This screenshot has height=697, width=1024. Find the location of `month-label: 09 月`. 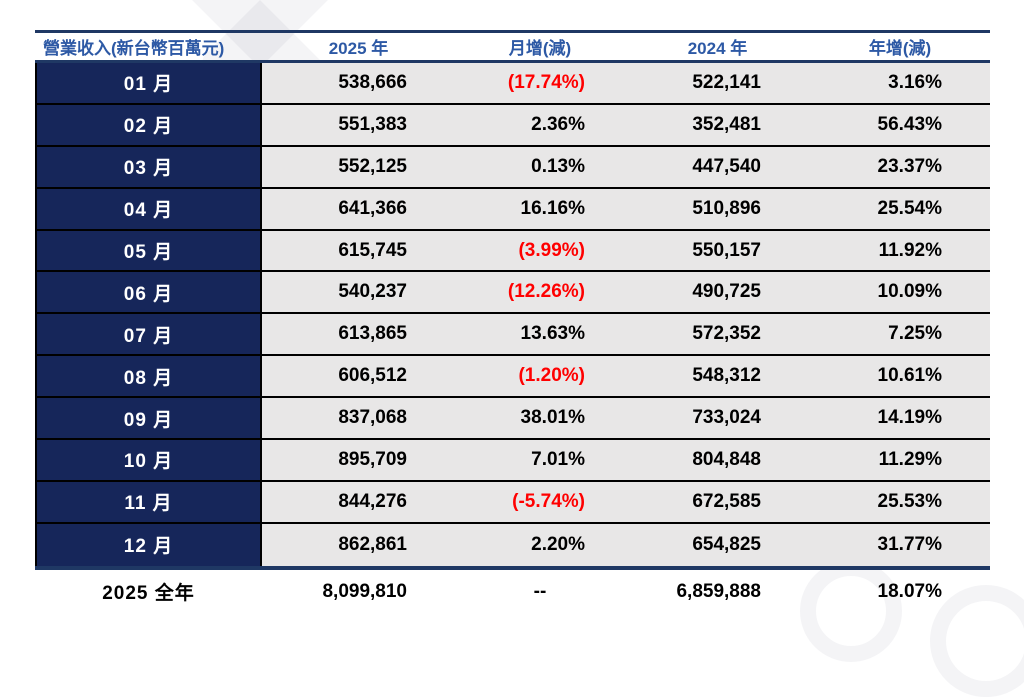

month-label: 09 月 is located at coordinates (148, 418).